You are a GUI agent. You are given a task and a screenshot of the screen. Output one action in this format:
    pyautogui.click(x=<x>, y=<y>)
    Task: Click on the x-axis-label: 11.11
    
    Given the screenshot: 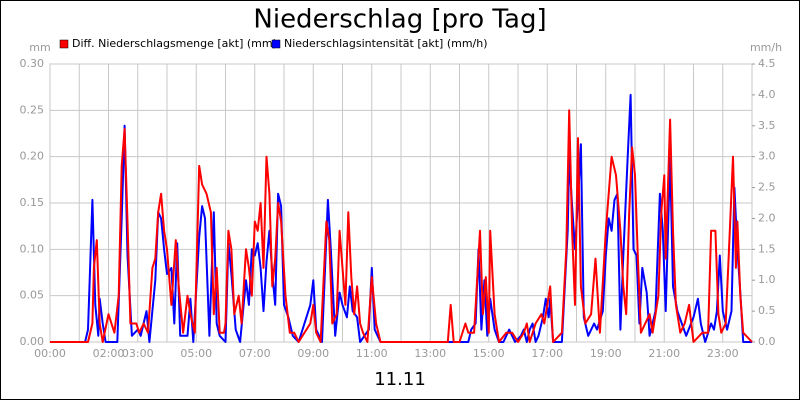 What is the action you would take?
    pyautogui.click(x=400, y=379)
    